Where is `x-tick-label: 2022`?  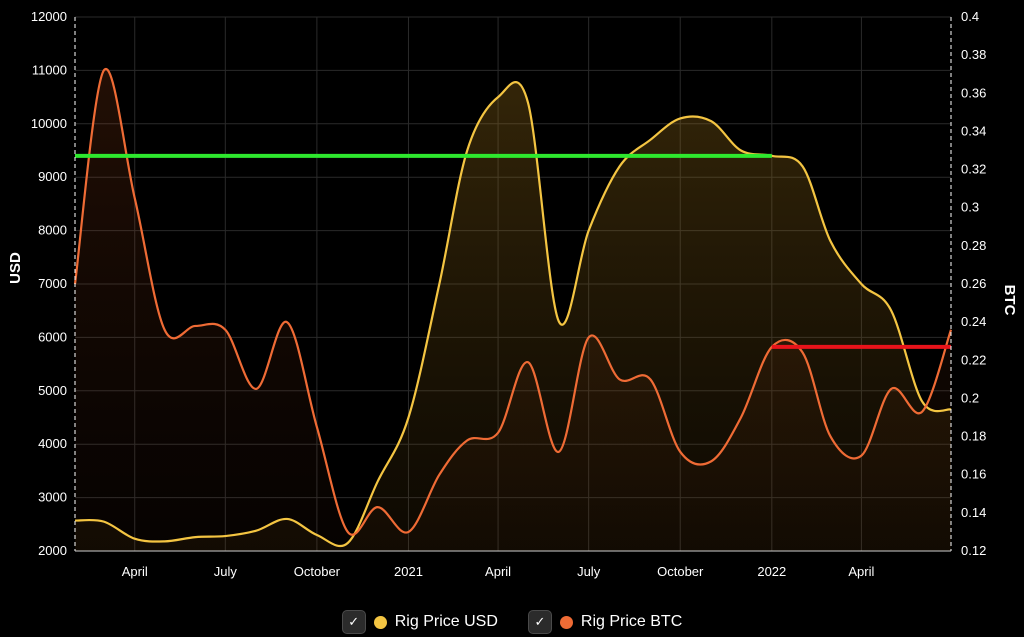 x-tick-label: 2022 is located at coordinates (771, 571).